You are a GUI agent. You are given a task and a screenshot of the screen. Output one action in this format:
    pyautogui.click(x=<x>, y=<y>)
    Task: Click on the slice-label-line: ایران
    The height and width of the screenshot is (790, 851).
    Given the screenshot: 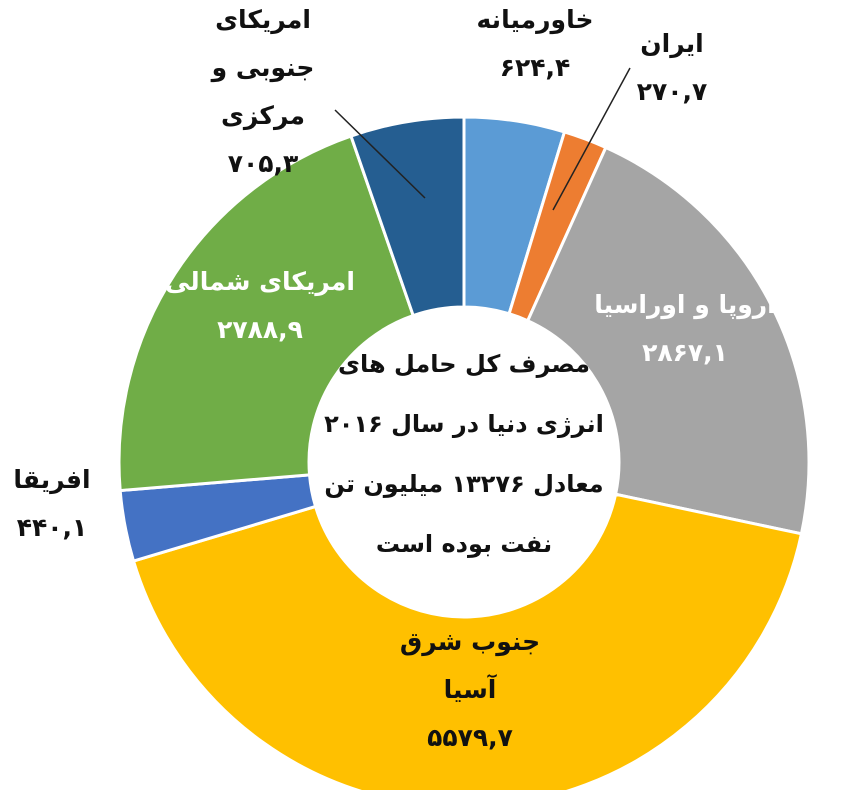 What is the action you would take?
    pyautogui.click(x=671, y=44)
    